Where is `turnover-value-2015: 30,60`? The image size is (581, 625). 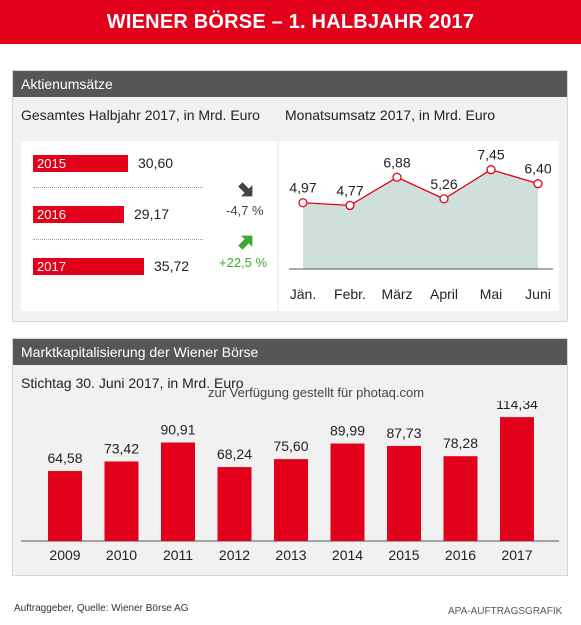
turnover-value-2015: 30,60 is located at coordinates (156, 163).